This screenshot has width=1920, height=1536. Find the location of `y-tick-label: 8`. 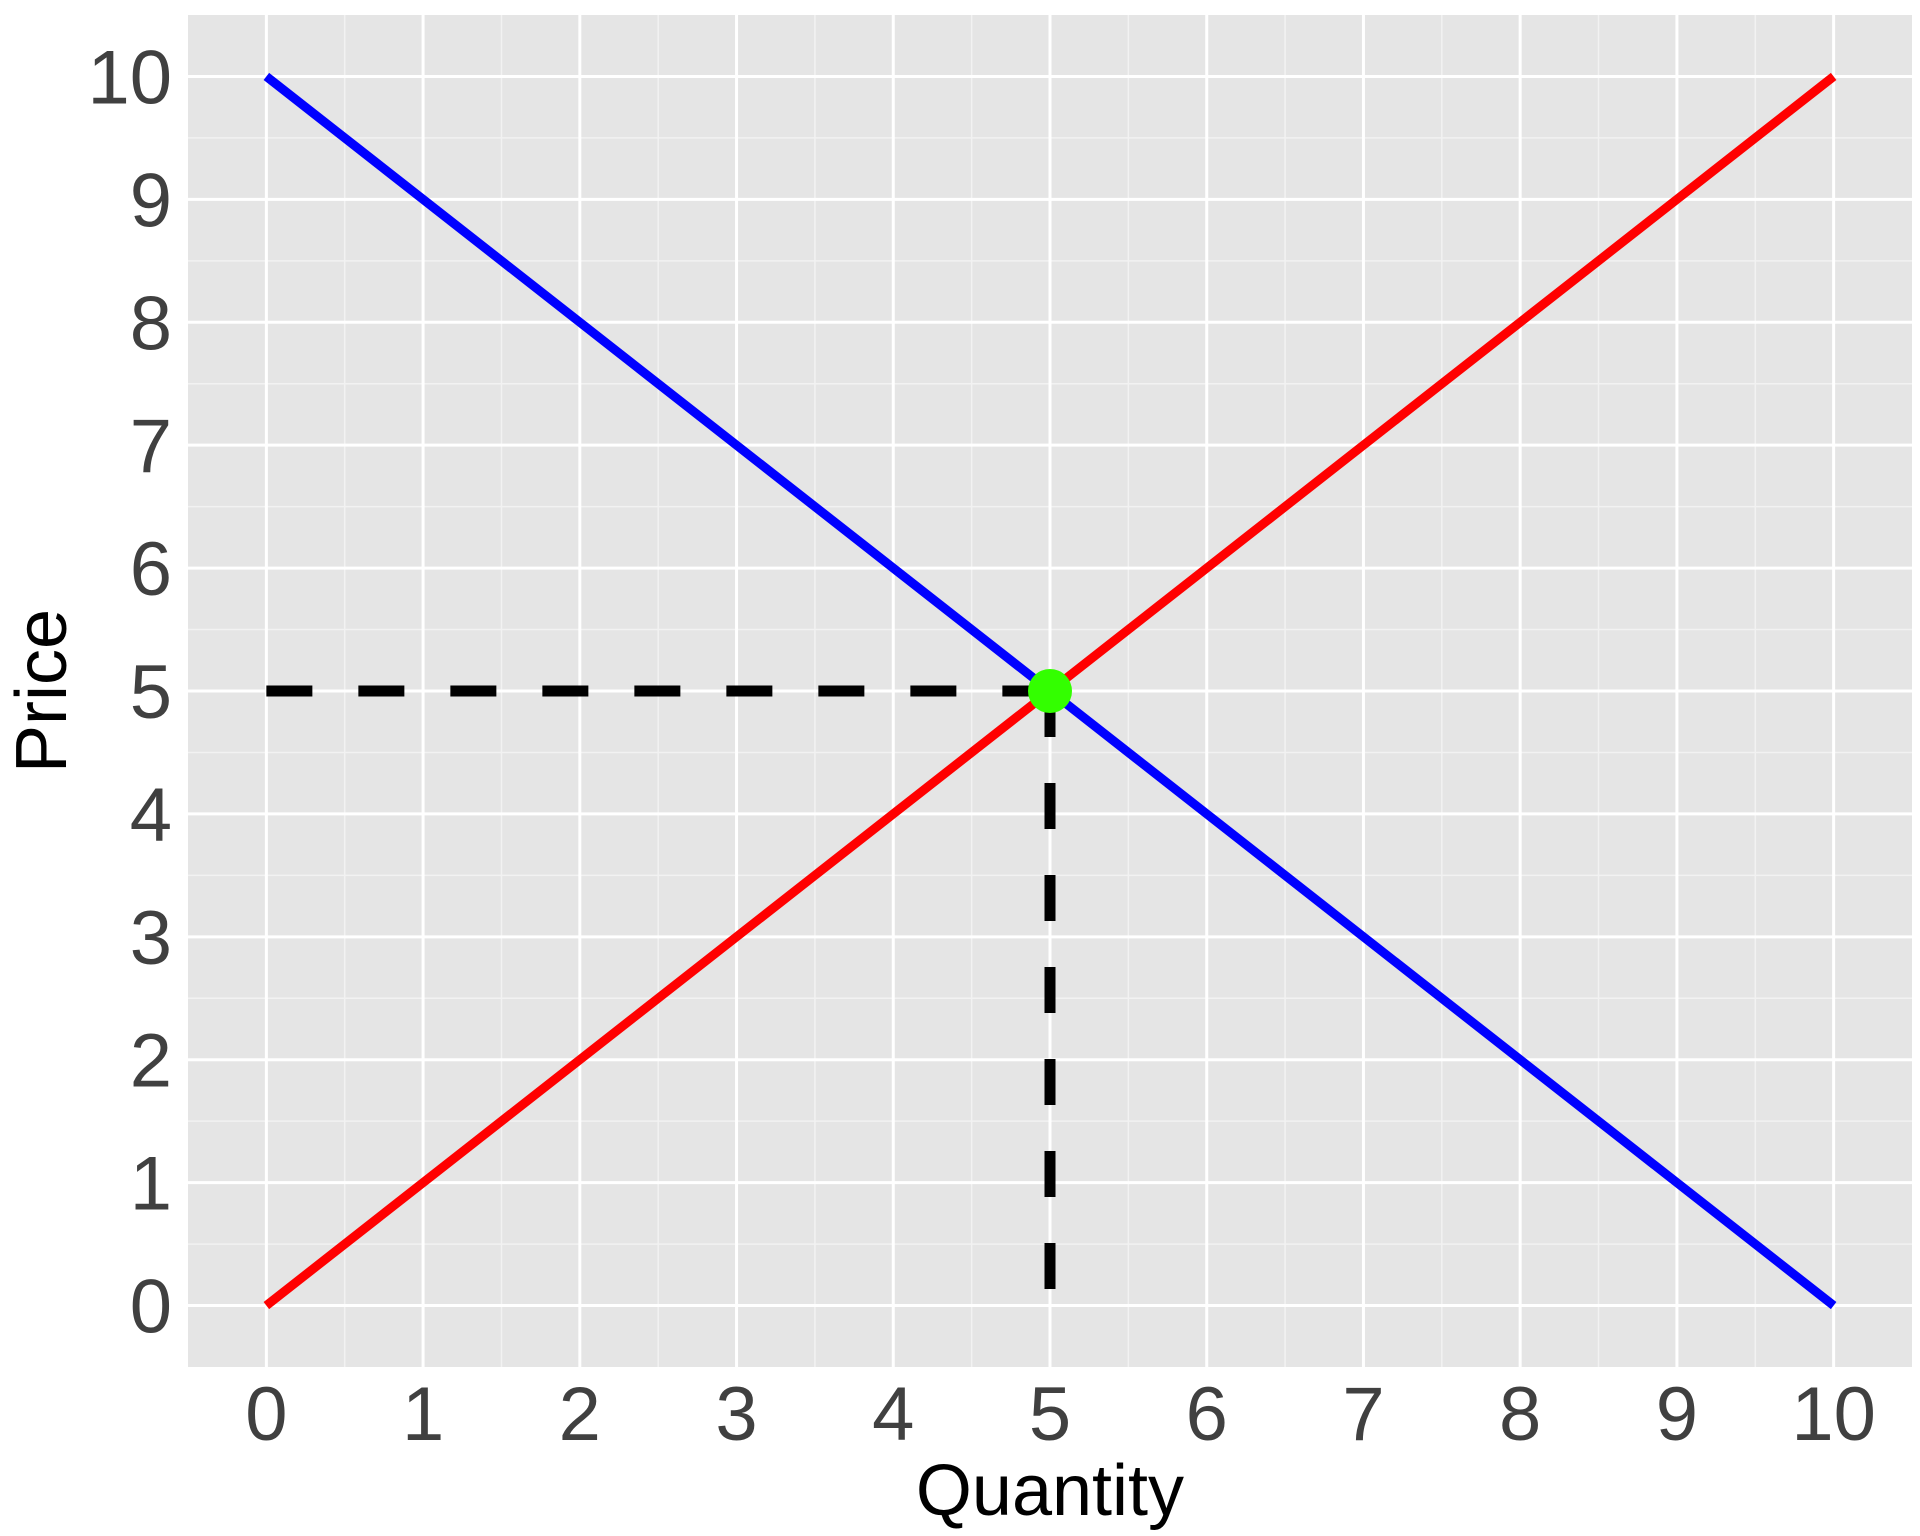

y-tick-label: 8 is located at coordinates (151, 323).